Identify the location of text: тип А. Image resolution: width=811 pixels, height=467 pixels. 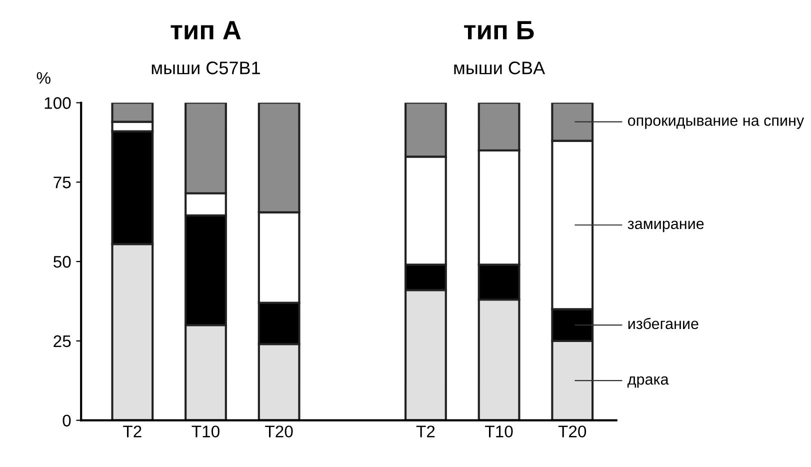
(205, 30).